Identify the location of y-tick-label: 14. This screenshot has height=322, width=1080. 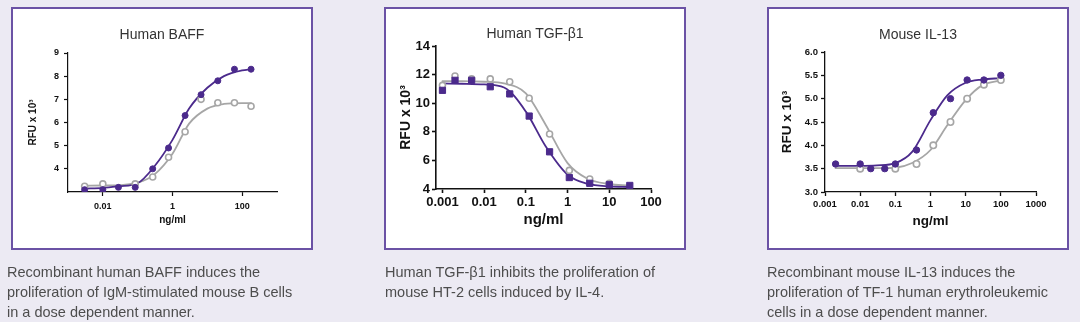
(423, 45).